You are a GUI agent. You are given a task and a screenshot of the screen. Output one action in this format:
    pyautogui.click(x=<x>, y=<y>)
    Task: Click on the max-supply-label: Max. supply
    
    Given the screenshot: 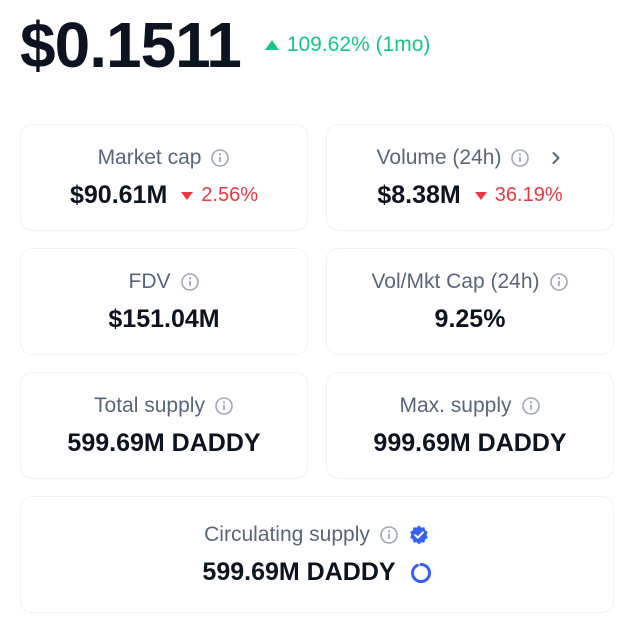 What is the action you would take?
    pyautogui.click(x=455, y=405)
    